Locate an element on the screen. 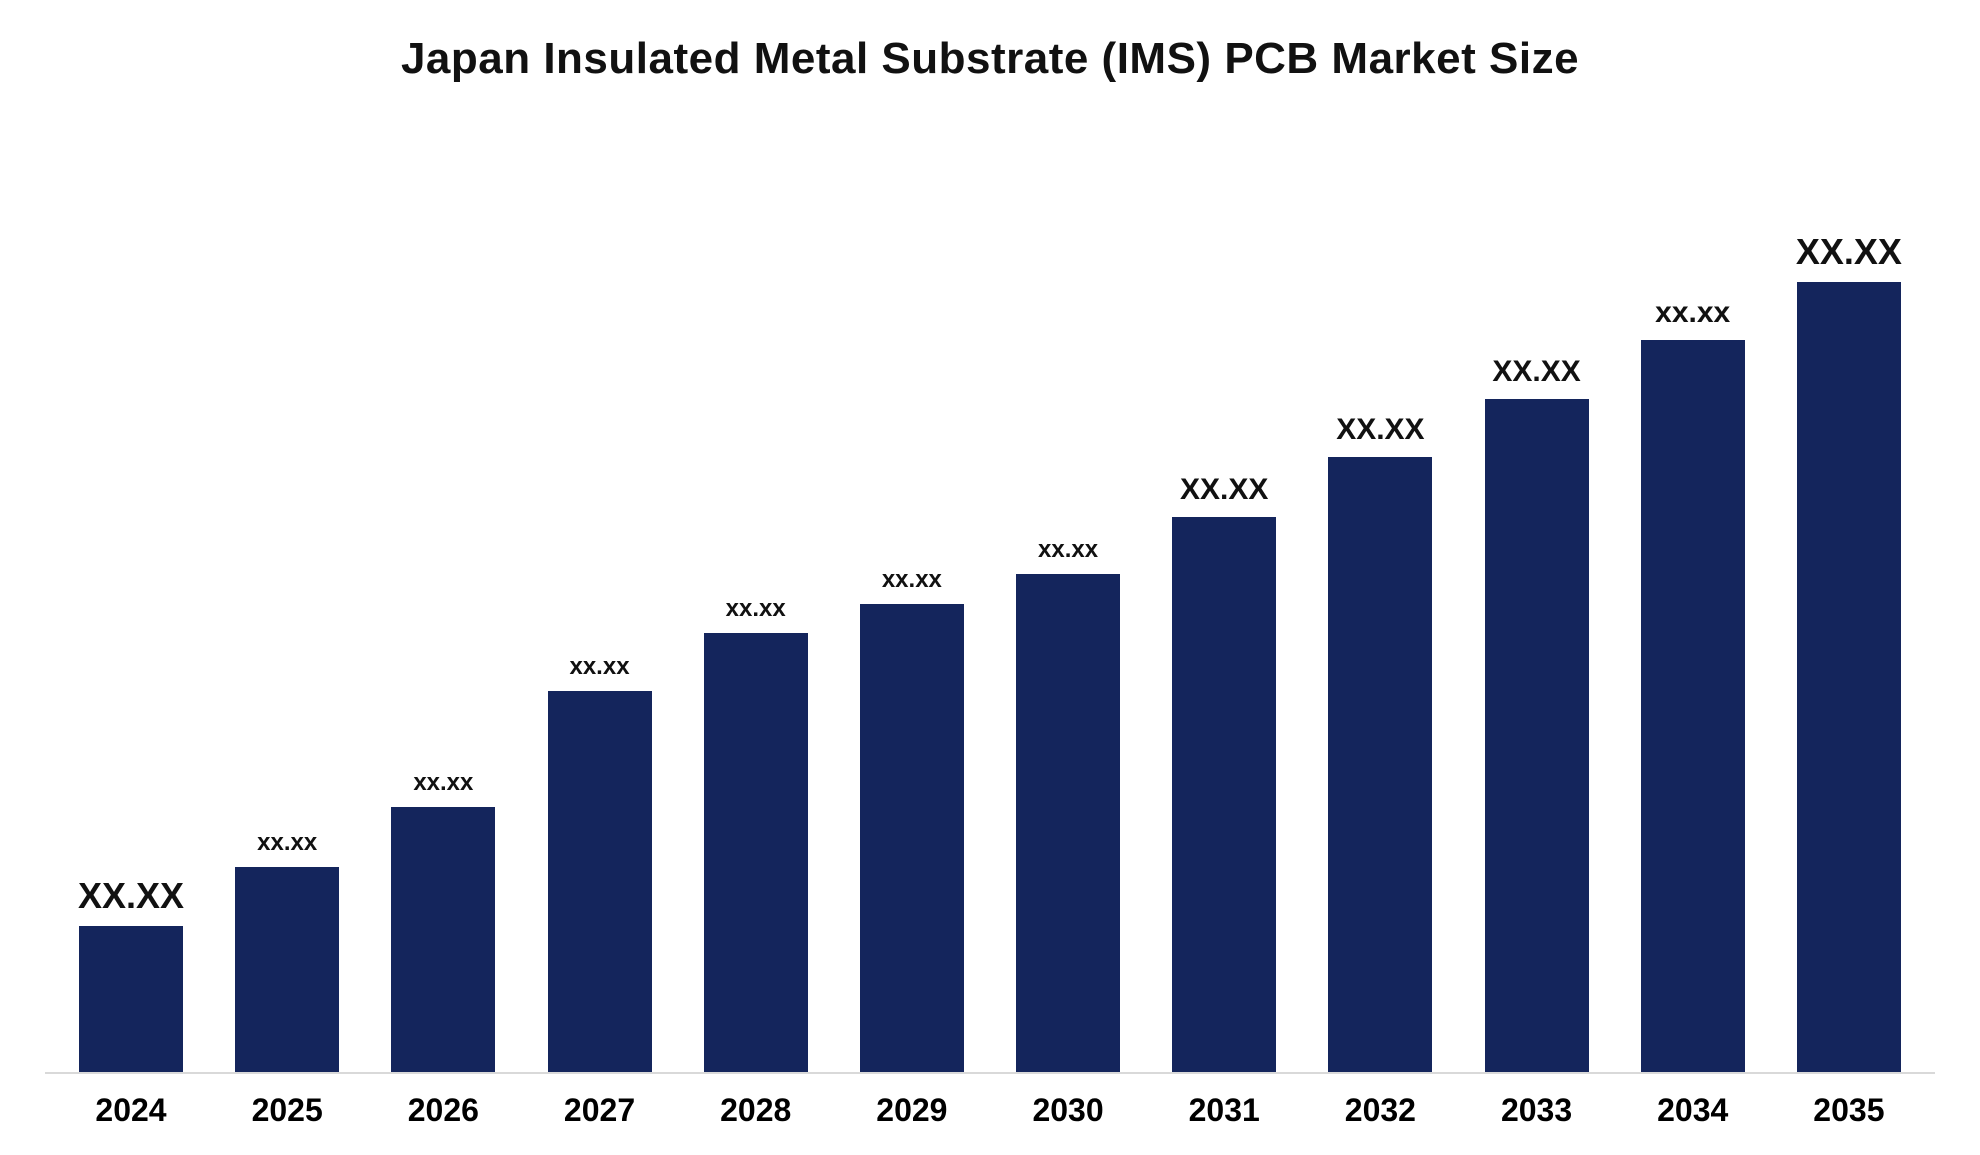  x-axis-label: 2032 is located at coordinates (1380, 1110).